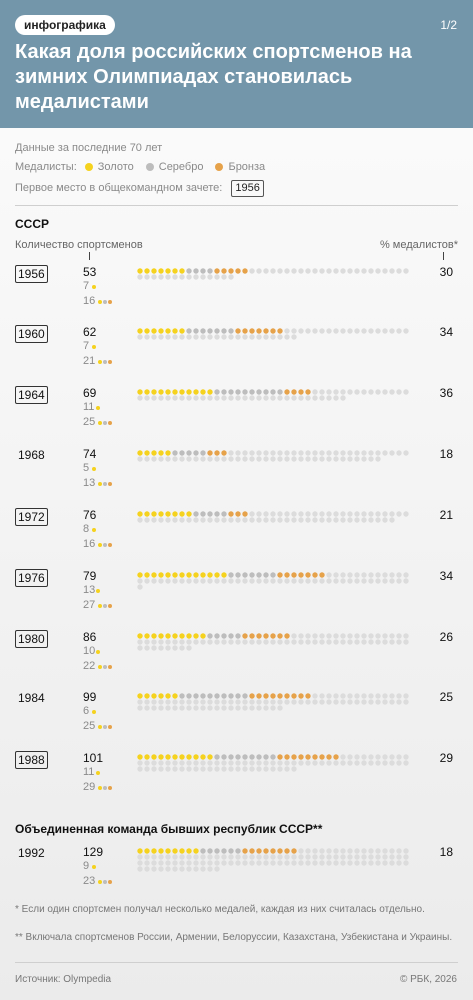  I want to click on gold-count: 10, so click(89, 651).